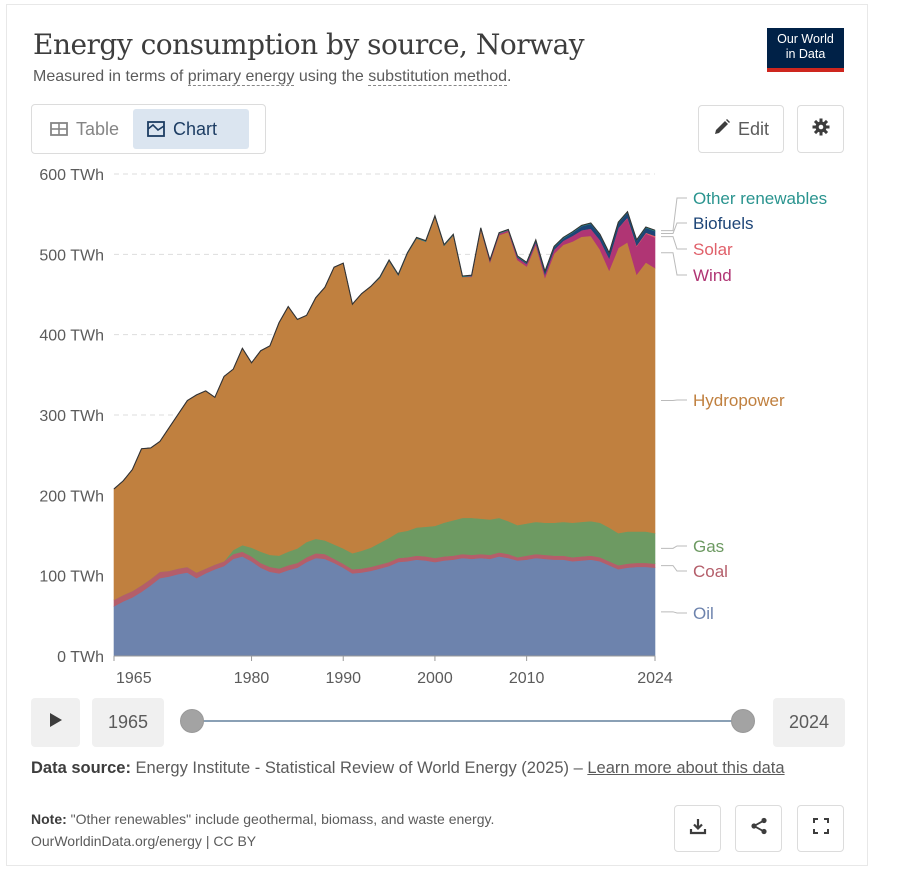 The width and height of the screenshot is (906, 870). I want to click on tab-chart-label: Chart, so click(195, 128).